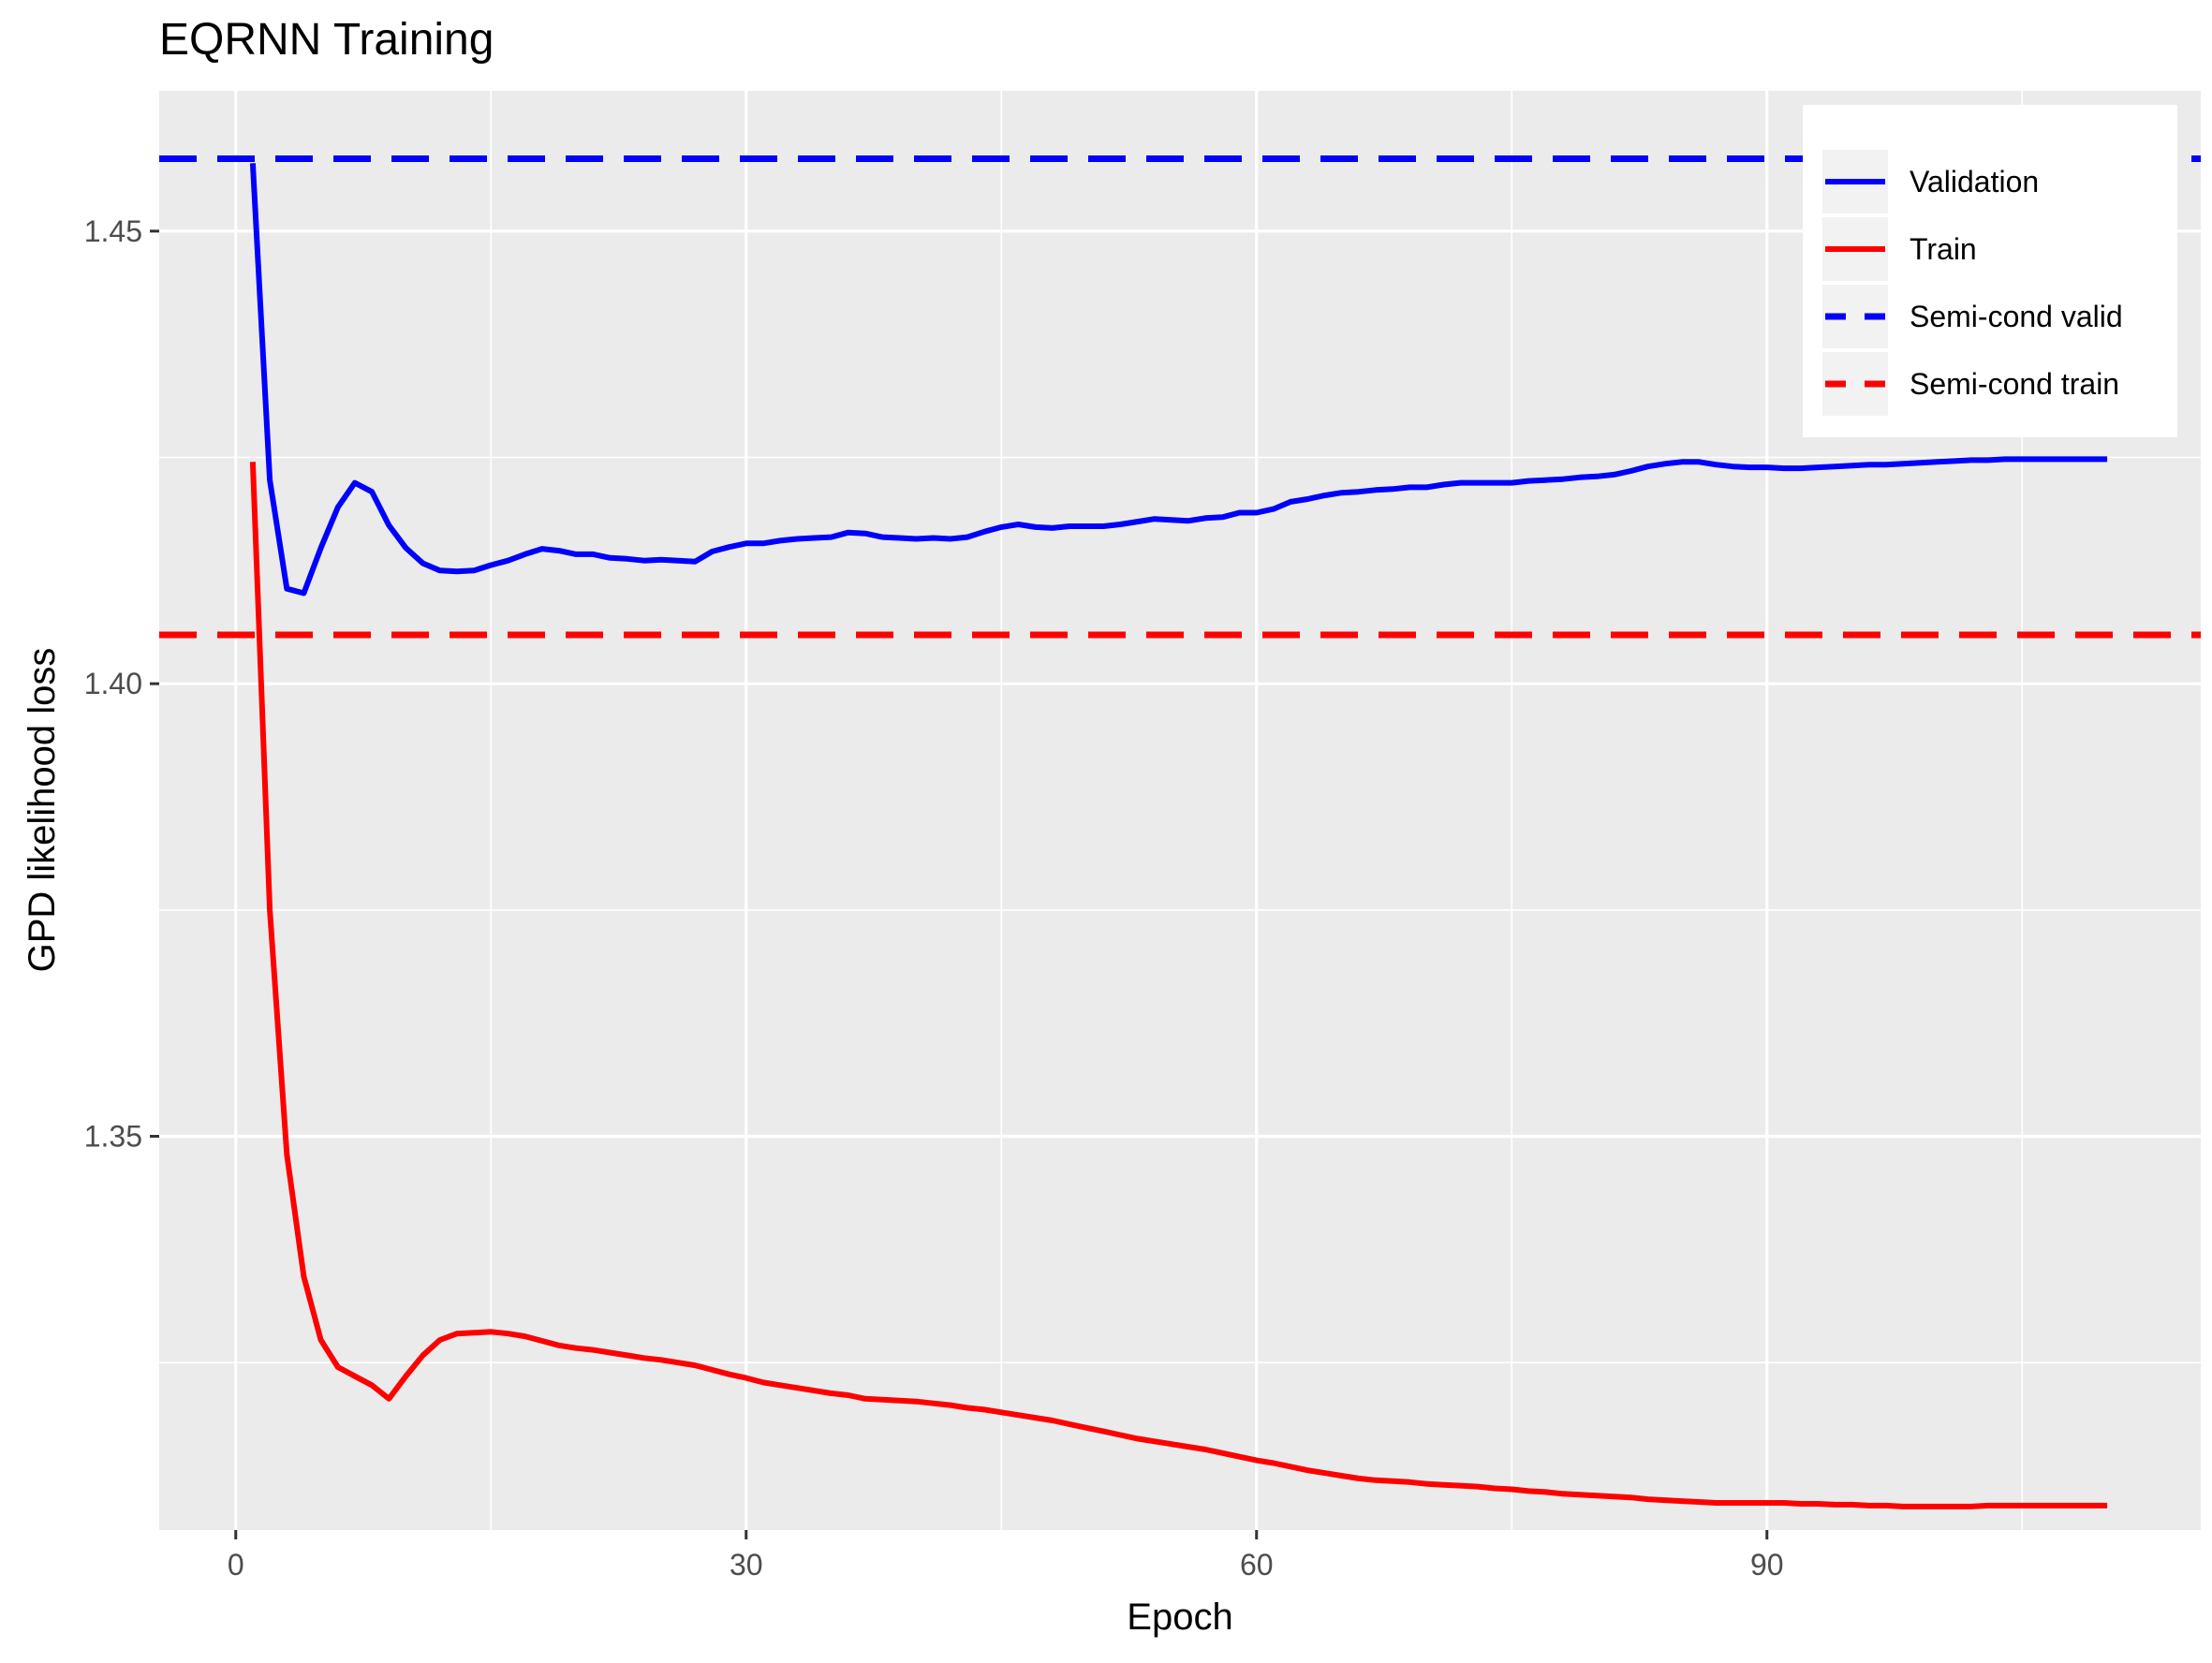 This screenshot has width=2212, height=1663. What do you see at coordinates (326, 40) in the screenshot?
I see `chart-title: EQRNN Training` at bounding box center [326, 40].